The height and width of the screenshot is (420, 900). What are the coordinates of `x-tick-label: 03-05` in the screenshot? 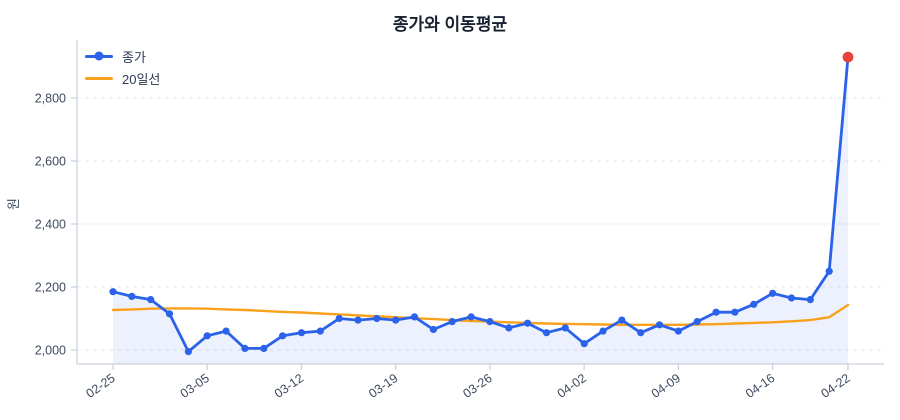 It's located at (195, 386).